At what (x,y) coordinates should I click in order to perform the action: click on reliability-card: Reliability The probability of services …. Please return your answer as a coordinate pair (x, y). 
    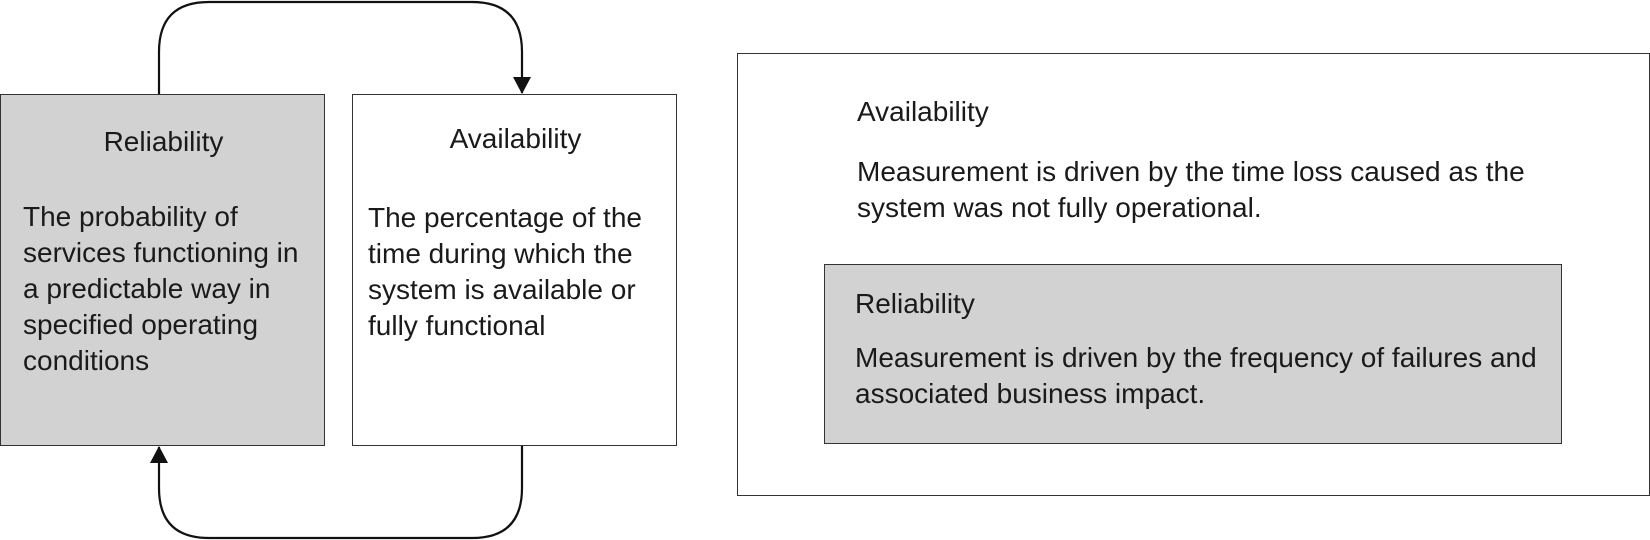
    Looking at the image, I should click on (162, 270).